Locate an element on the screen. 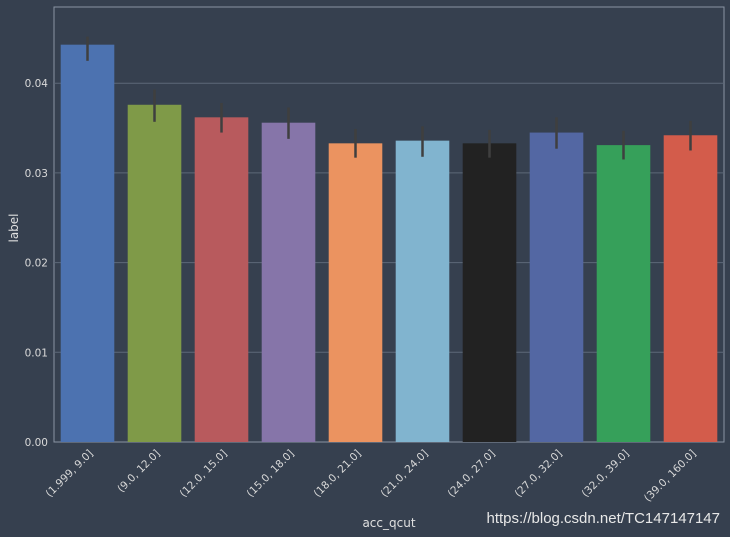  y-axis-label: label is located at coordinates (14, 227).